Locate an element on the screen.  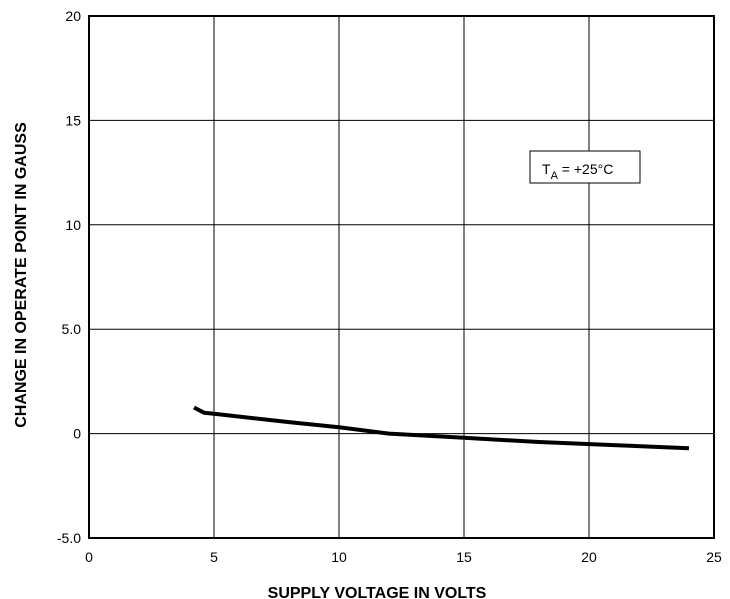
x-axis-title: SUPPLY VOLTAGE IN VOLTS is located at coordinates (377, 592).